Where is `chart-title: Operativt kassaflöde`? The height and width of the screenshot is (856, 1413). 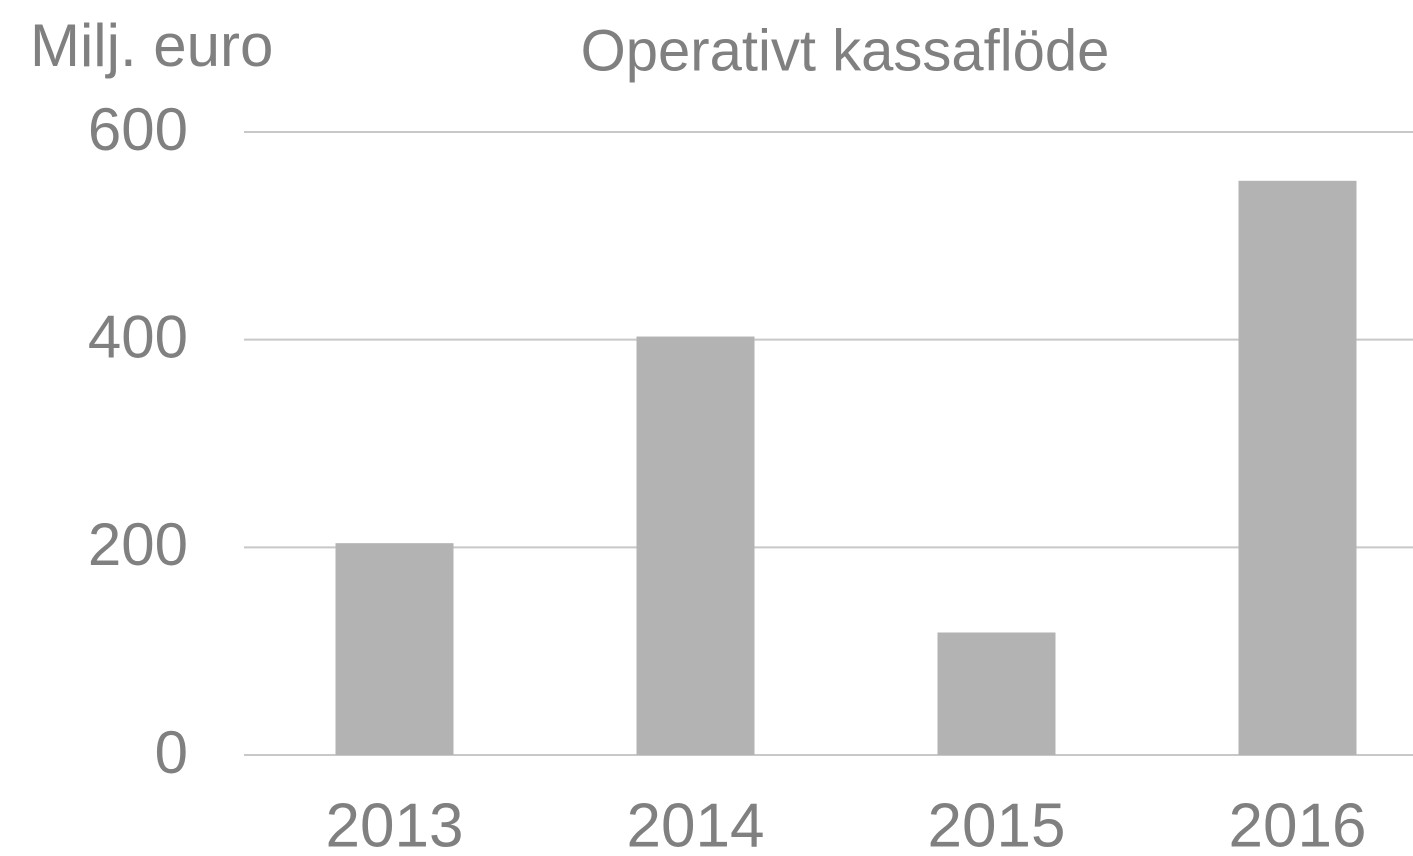
chart-title: Operativt kassaflöde is located at coordinates (845, 50).